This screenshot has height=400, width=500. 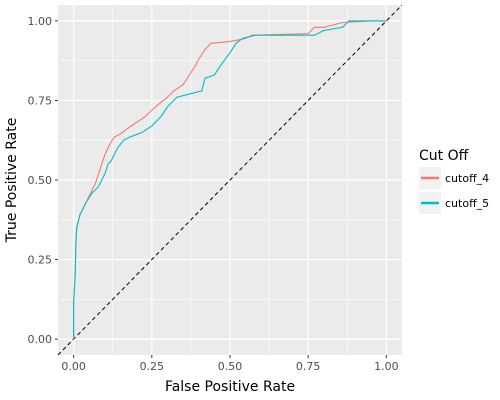 I want to click on x-axis-title: False Positive Rate, so click(x=230, y=387).